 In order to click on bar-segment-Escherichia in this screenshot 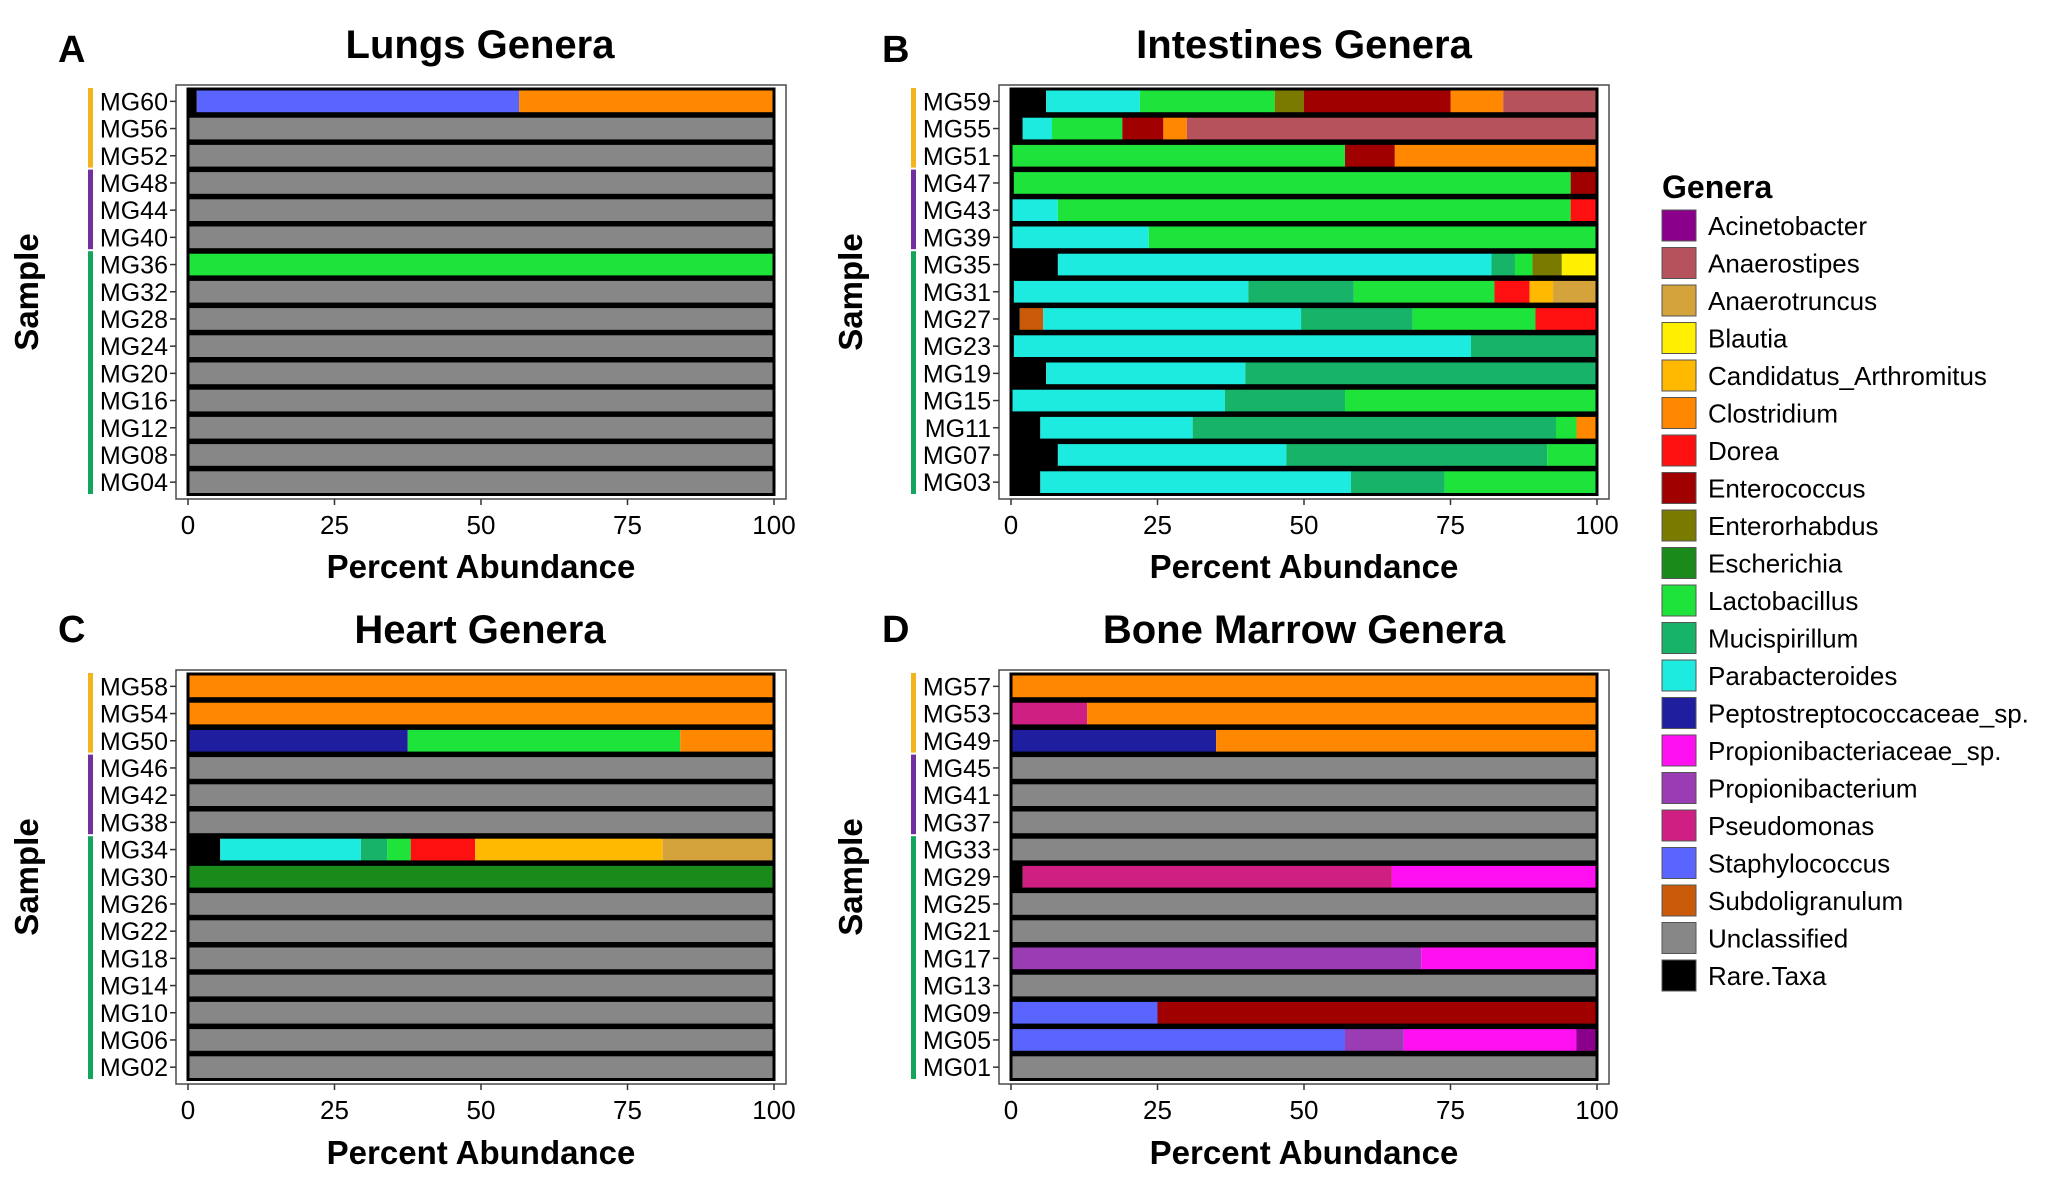, I will do `click(481, 877)`.